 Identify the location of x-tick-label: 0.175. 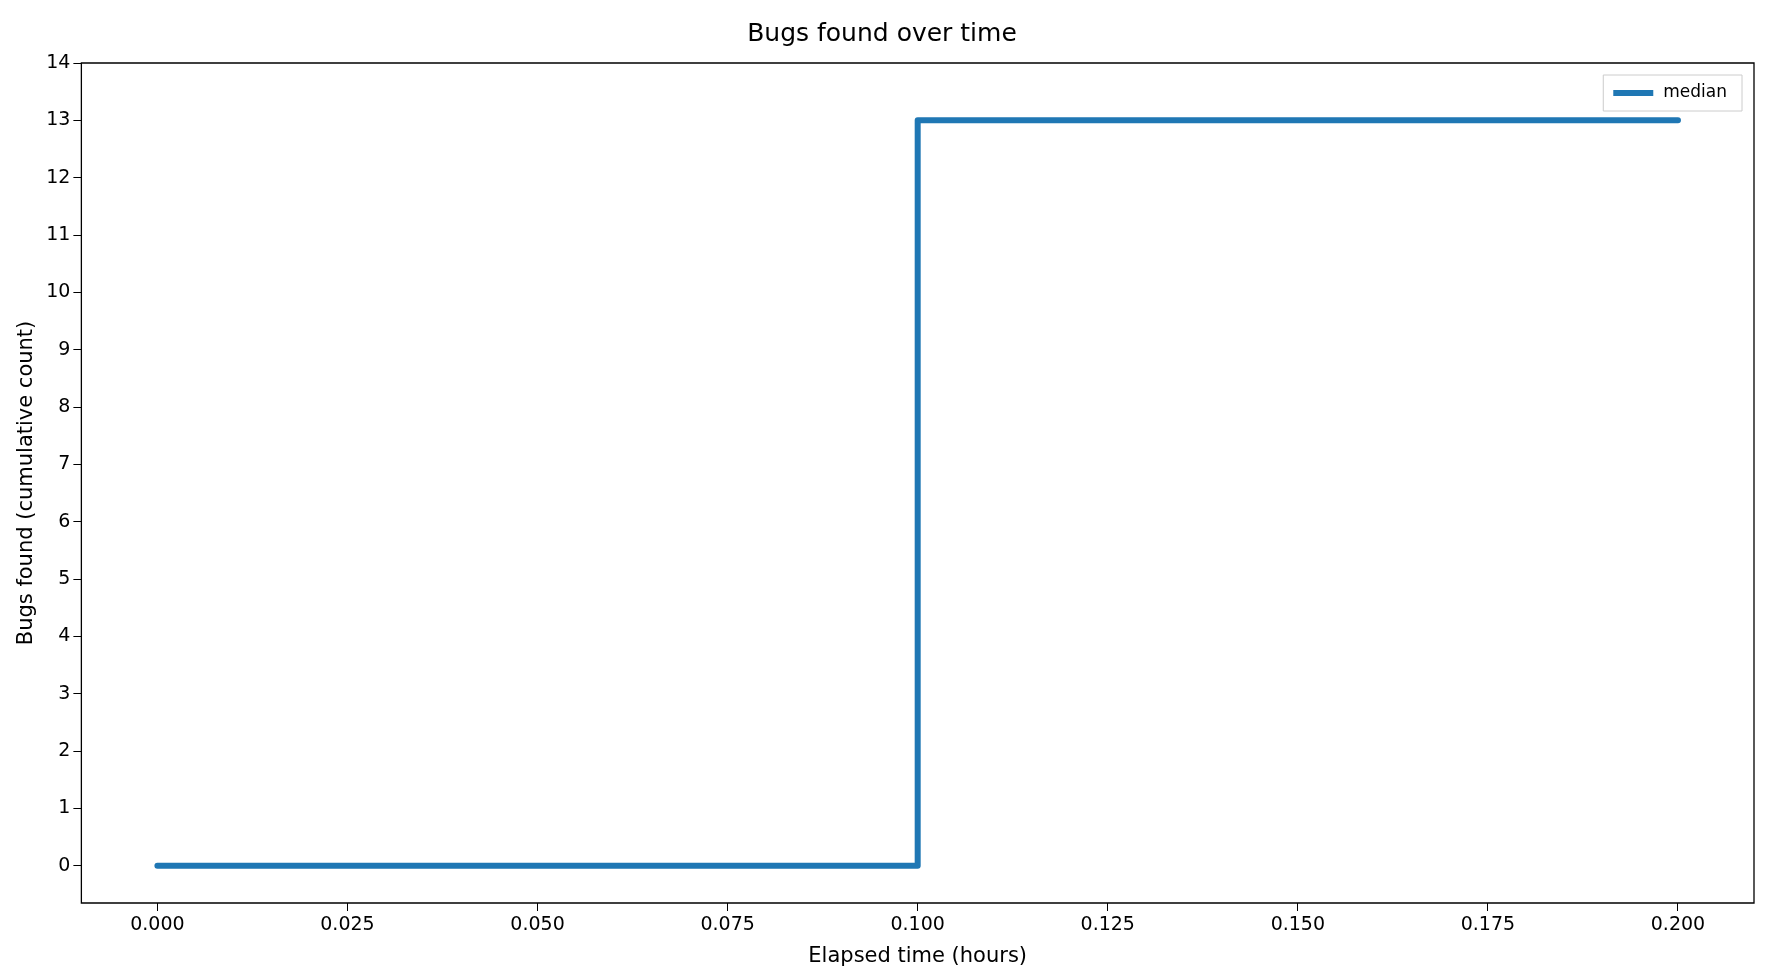
(1488, 923).